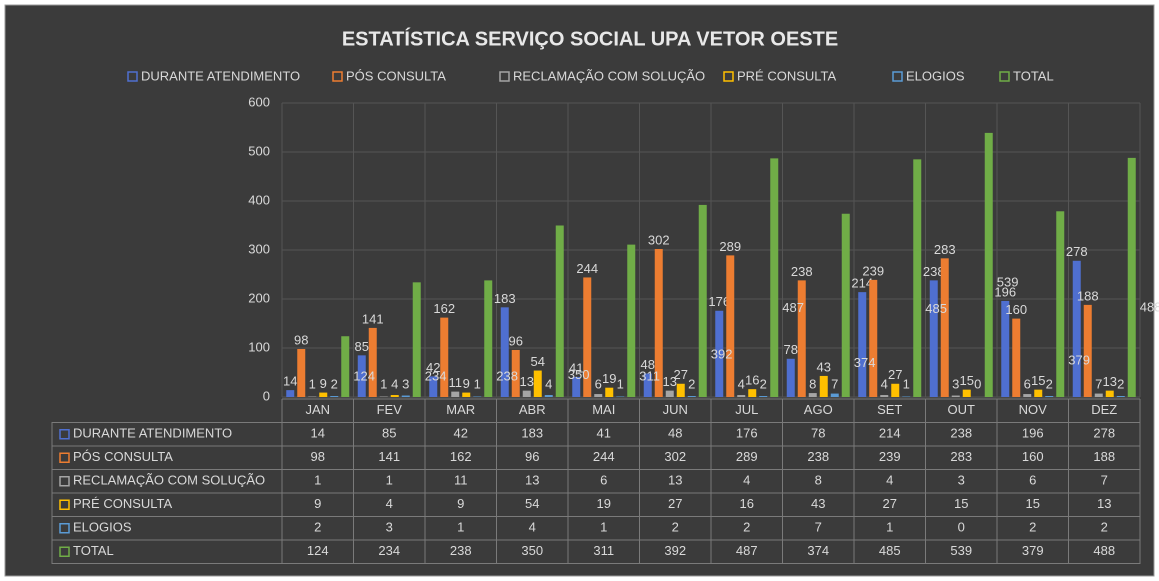 The image size is (1159, 581). Describe the element at coordinates (1104, 456) in the screenshot. I see `table-cell: 188` at that location.